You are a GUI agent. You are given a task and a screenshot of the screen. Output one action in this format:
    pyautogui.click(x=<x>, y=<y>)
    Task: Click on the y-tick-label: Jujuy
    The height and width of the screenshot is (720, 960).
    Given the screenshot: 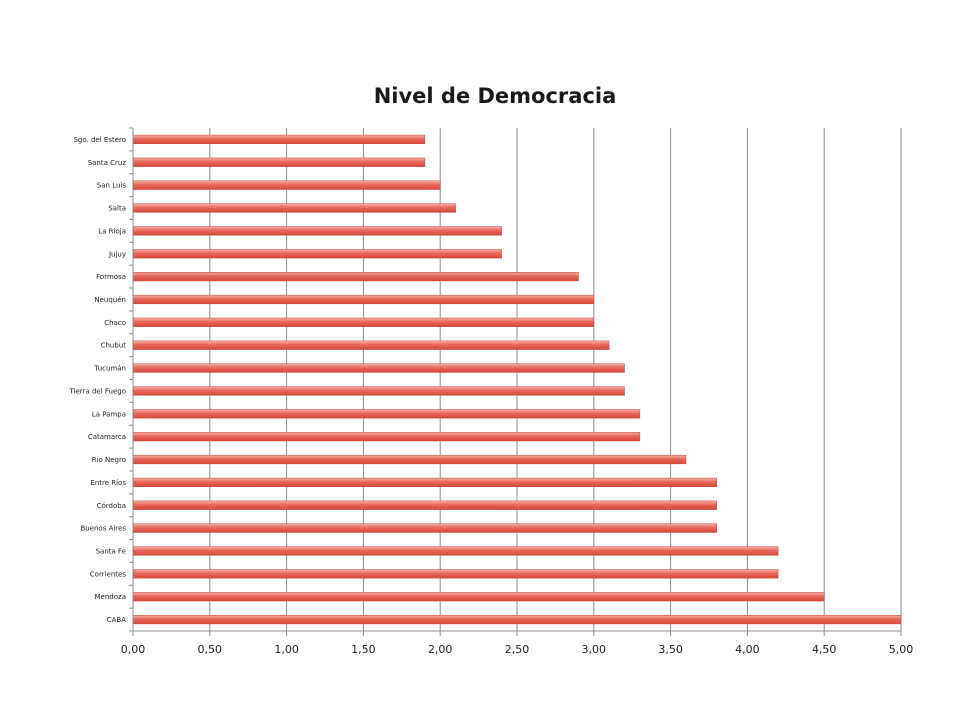 What is the action you would take?
    pyautogui.click(x=117, y=254)
    